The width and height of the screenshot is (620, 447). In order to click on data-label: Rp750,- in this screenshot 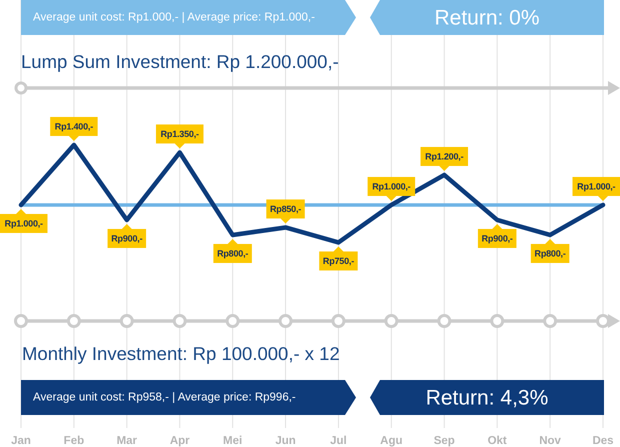, I will do `click(338, 261)`.